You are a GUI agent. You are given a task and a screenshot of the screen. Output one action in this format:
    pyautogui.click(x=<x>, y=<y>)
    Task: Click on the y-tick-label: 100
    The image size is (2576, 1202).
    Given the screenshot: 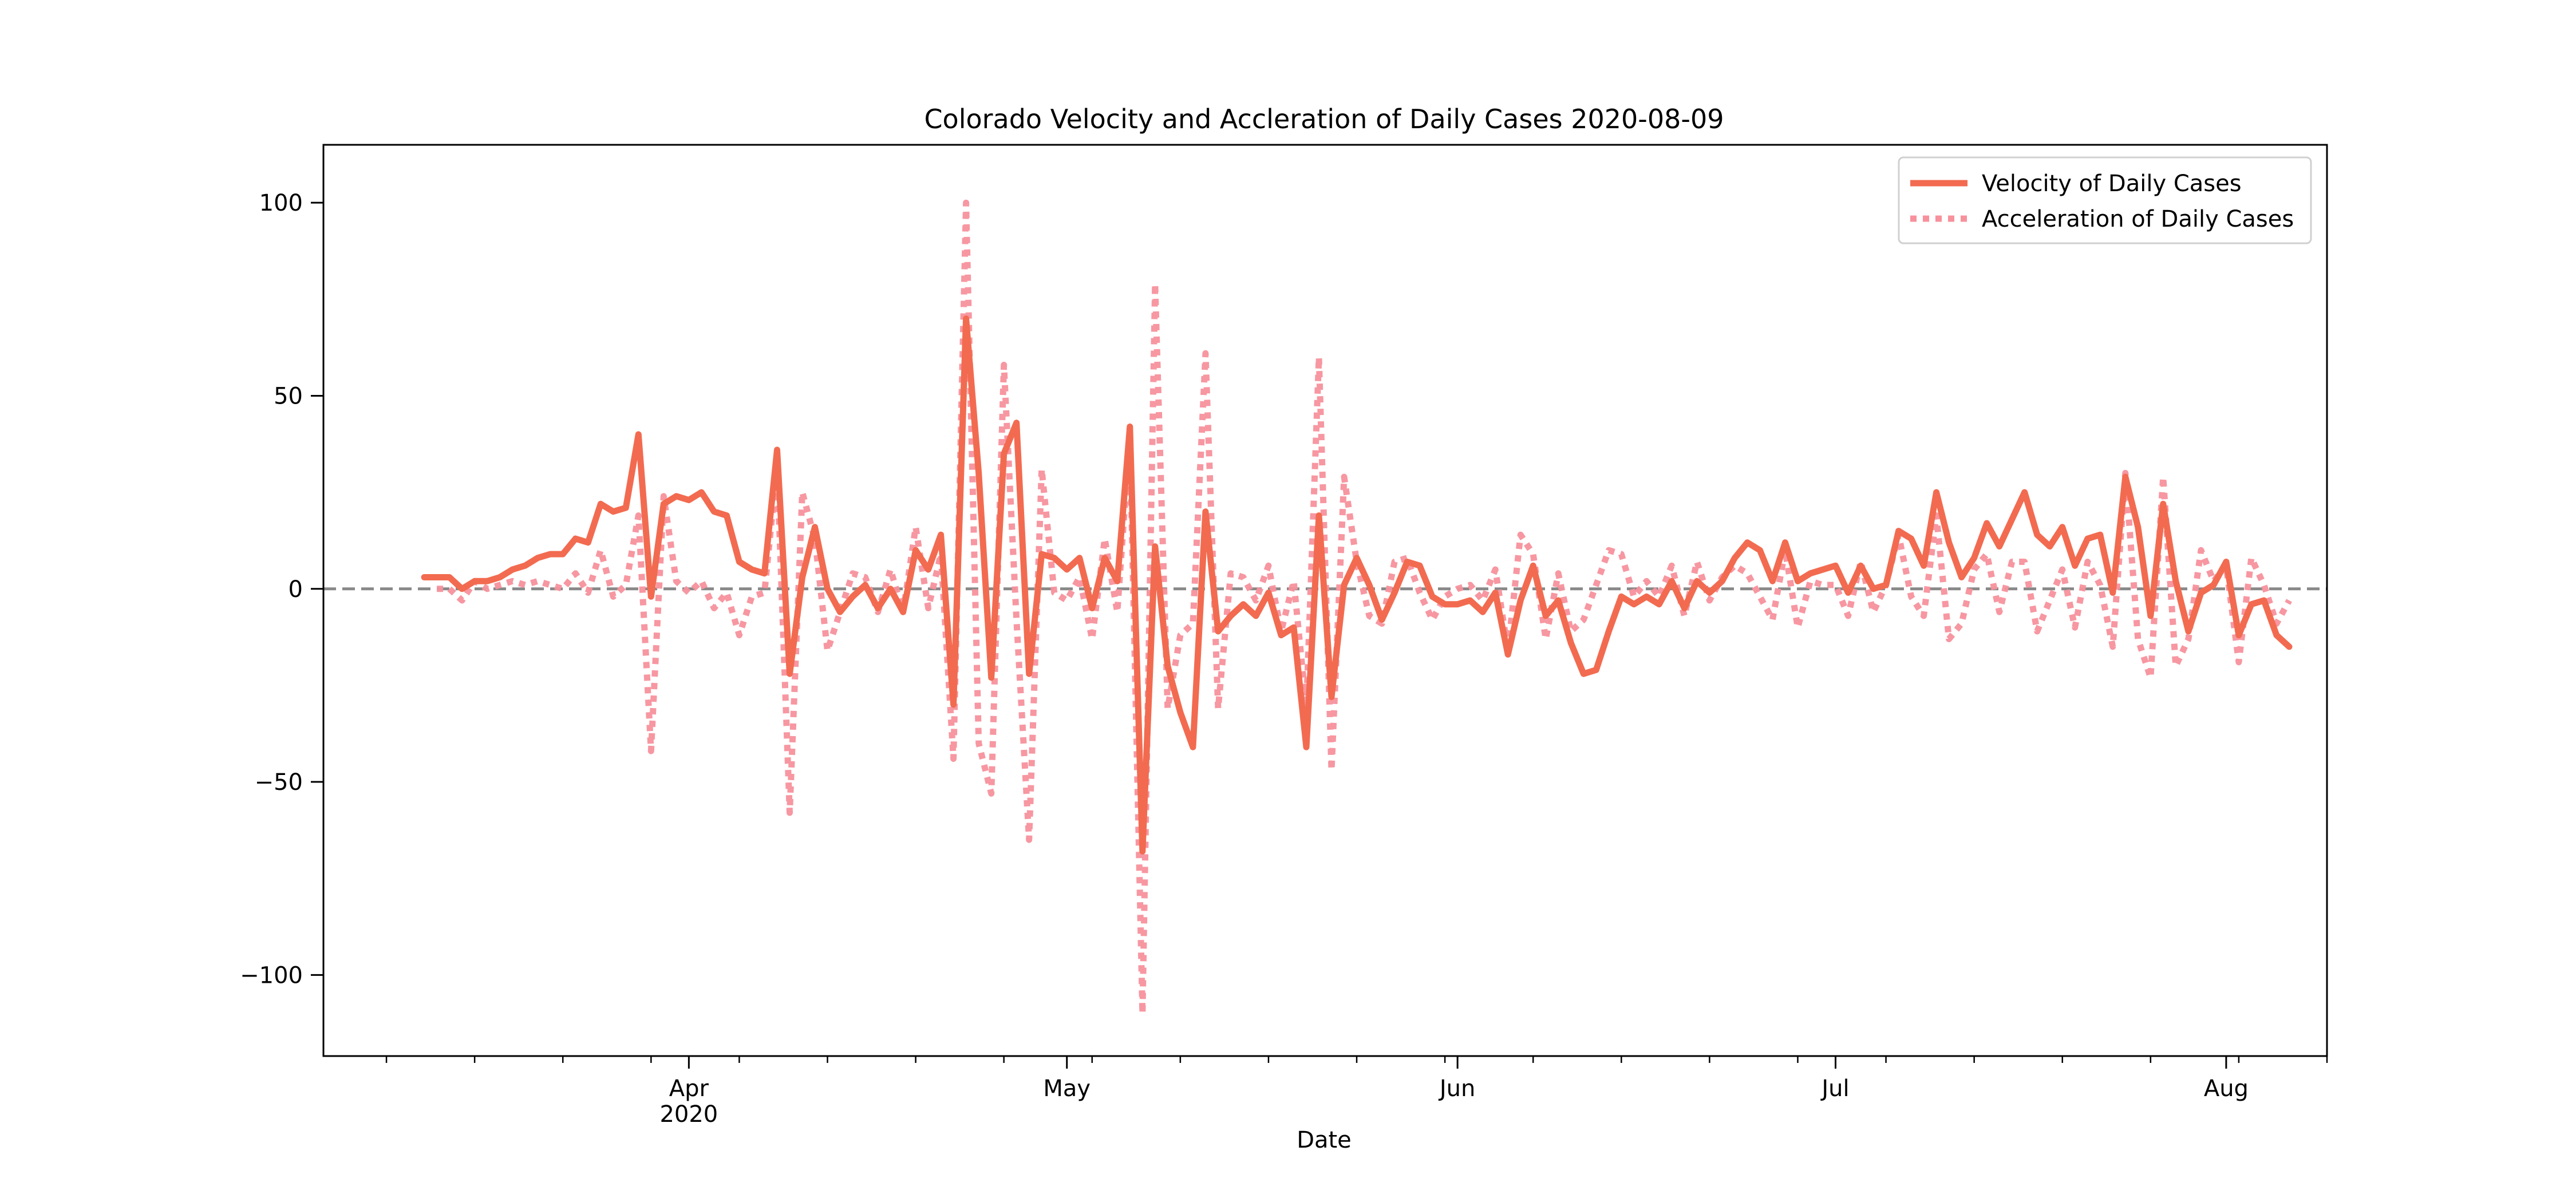 What is the action you would take?
    pyautogui.click(x=281, y=203)
    